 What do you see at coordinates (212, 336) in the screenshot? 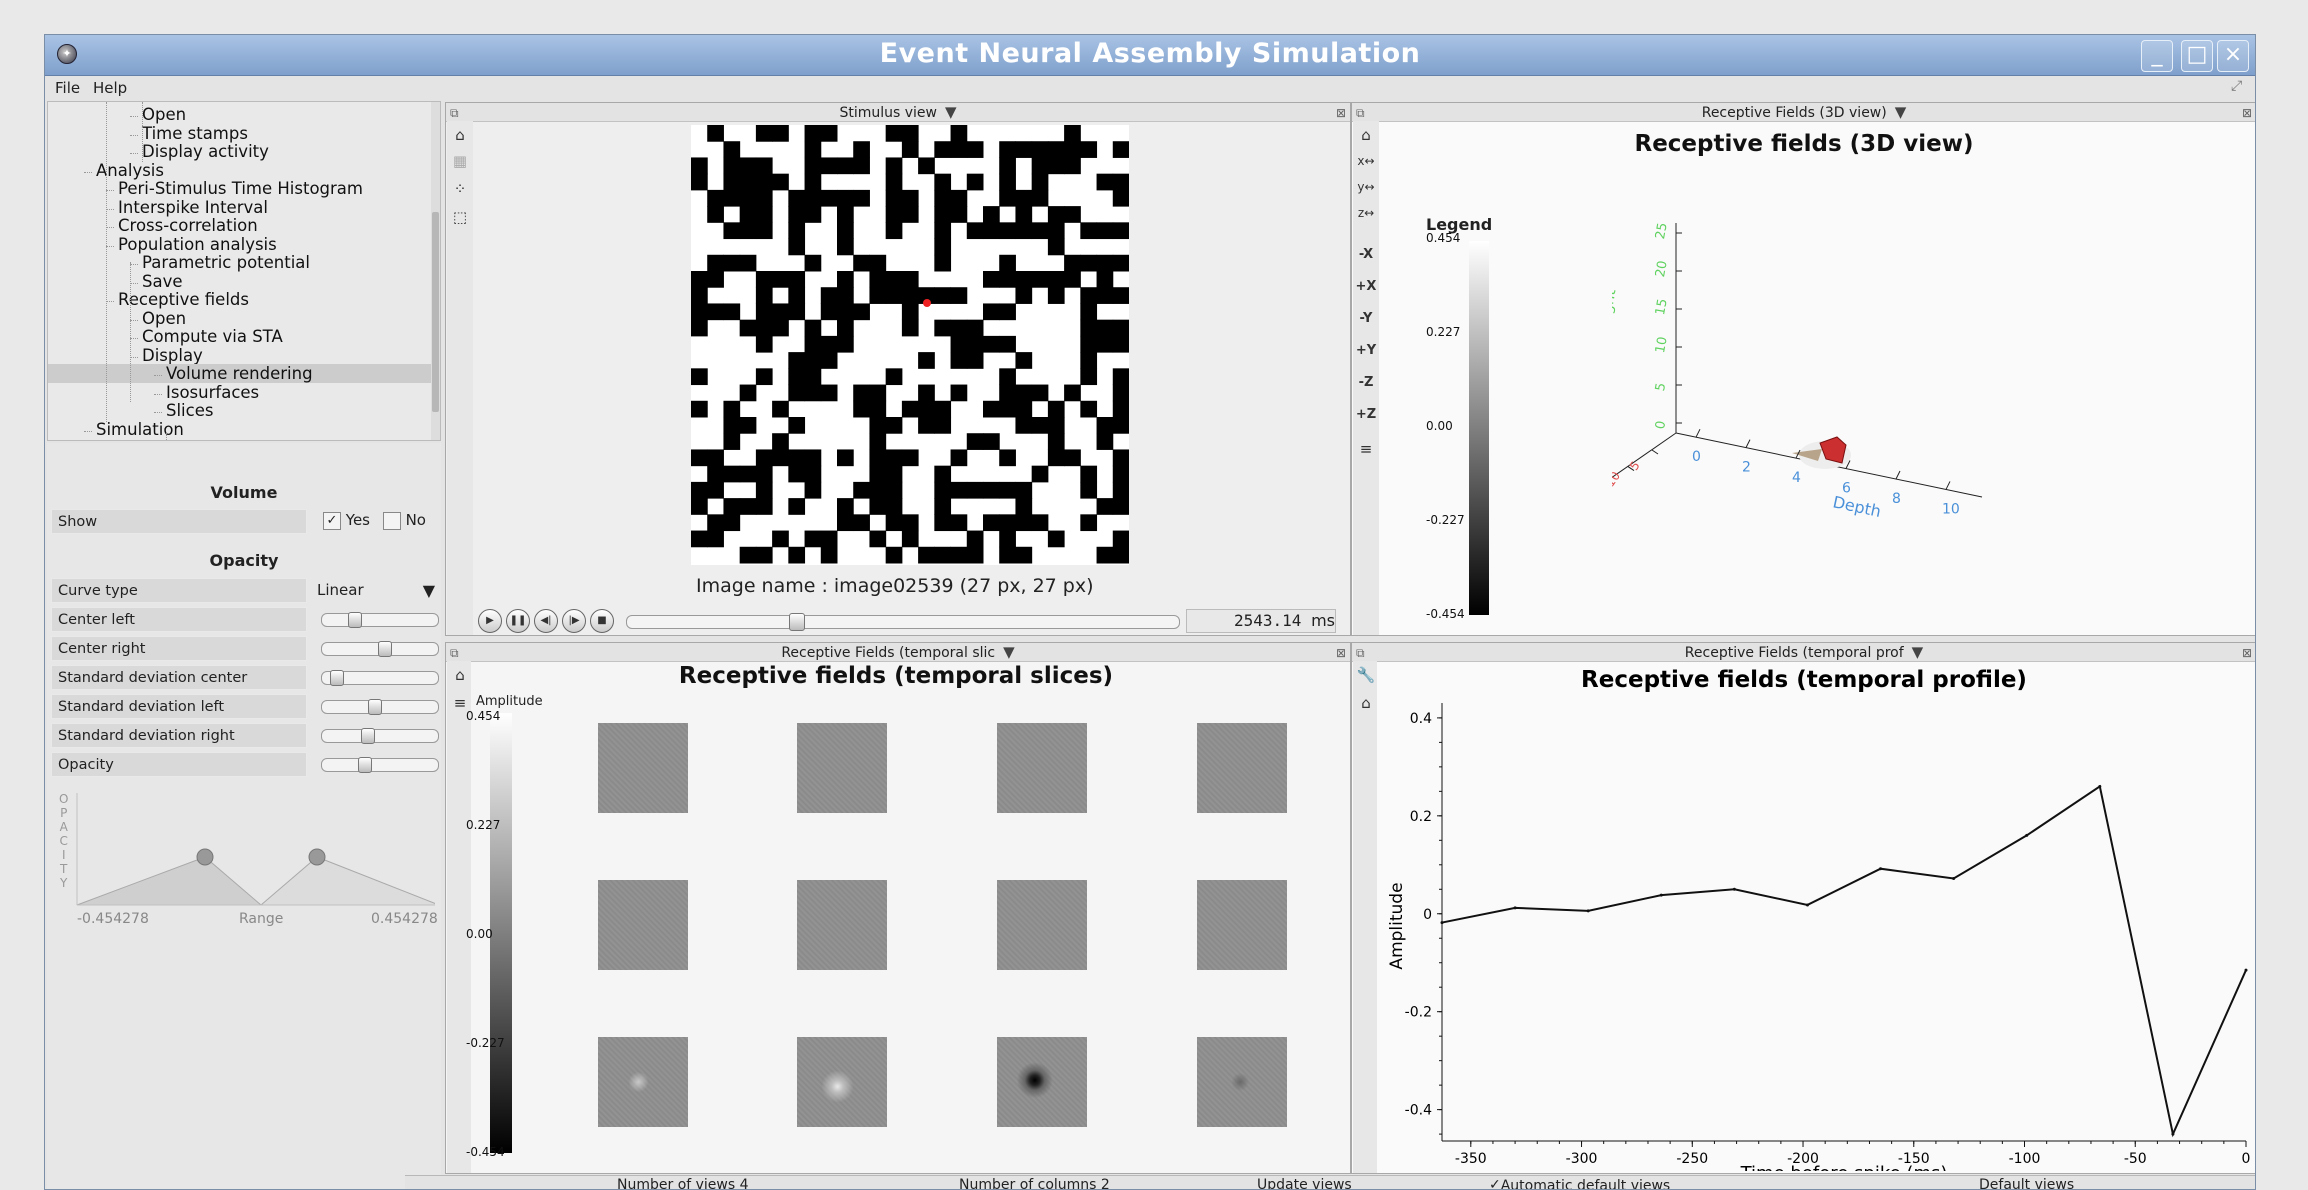
I see `tree-item: Compute via STA` at bounding box center [212, 336].